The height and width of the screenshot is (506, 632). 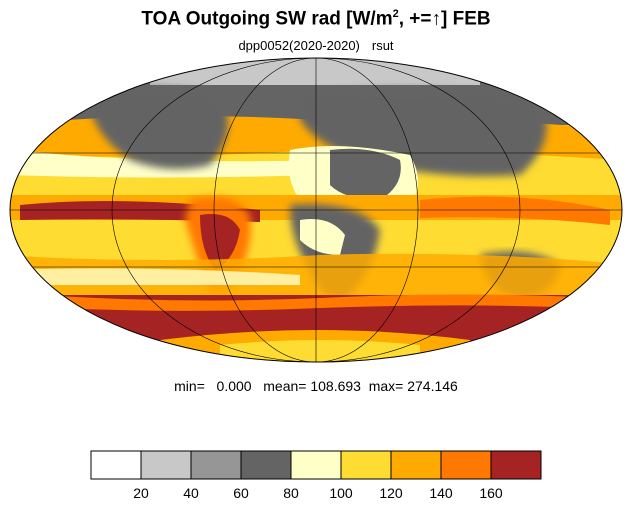 What do you see at coordinates (391, 493) in the screenshot?
I see `colorbar-tick-label: 120` at bounding box center [391, 493].